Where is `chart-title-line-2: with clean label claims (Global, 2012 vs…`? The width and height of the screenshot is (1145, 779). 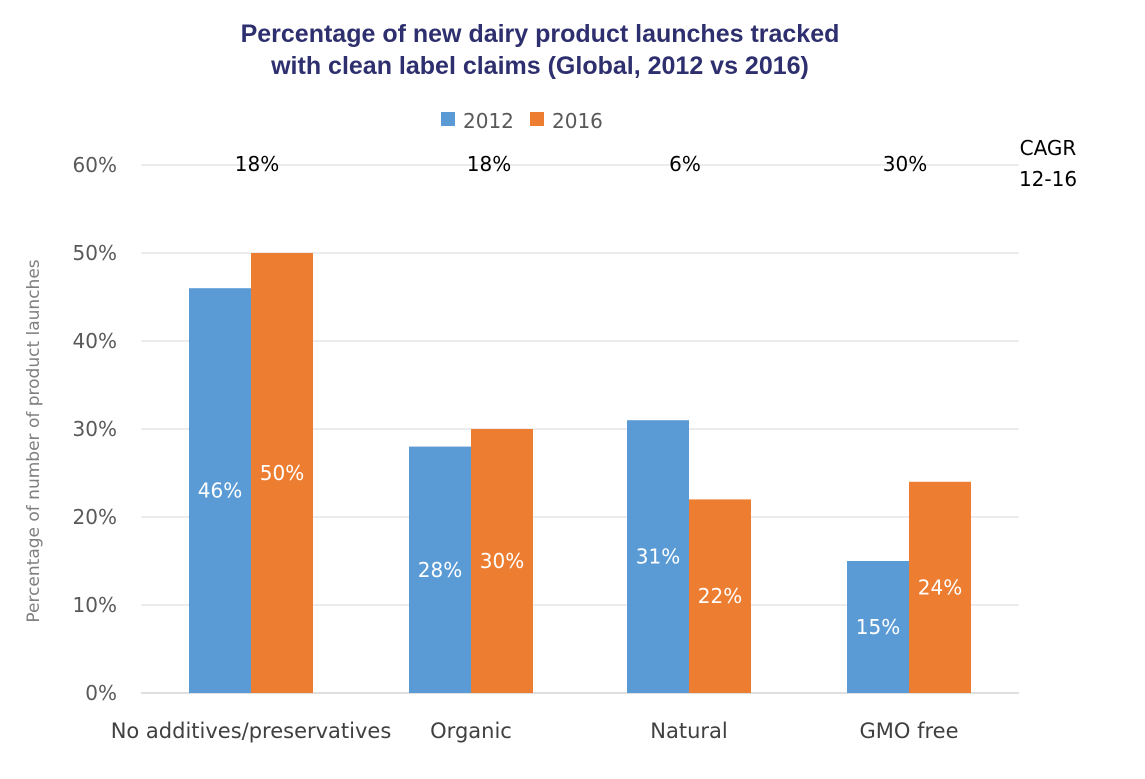
chart-title-line-2: with clean label claims (Global, 2012 vs… is located at coordinates (540, 66).